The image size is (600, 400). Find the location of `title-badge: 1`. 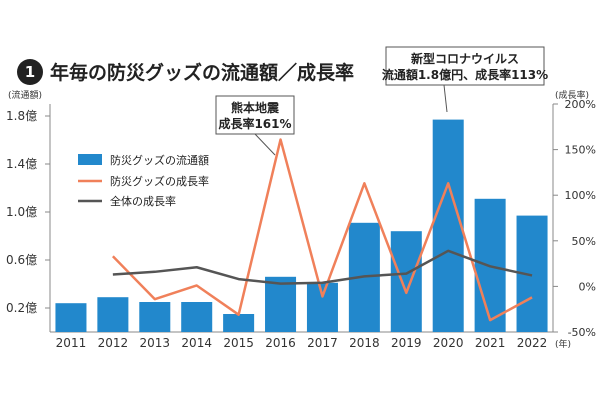

title-badge: 1 is located at coordinates (30, 72).